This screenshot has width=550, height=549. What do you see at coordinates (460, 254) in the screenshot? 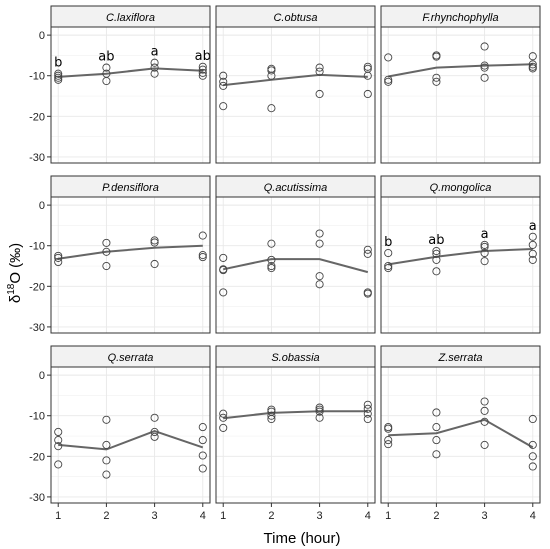
I see `facet-panel: Q.mongolica b ab a a` at bounding box center [460, 254].